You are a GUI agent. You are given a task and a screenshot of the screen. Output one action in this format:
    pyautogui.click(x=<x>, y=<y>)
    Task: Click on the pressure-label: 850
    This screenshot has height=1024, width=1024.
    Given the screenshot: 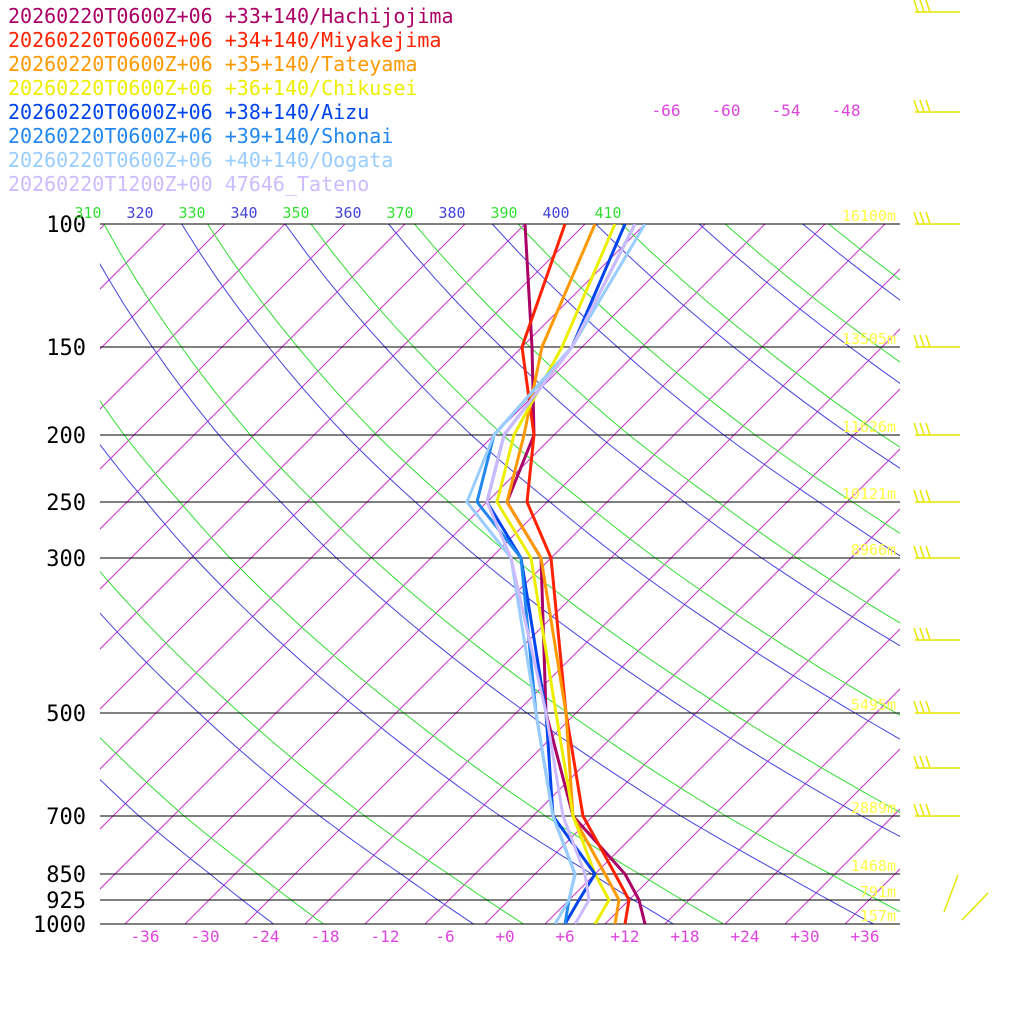 What is the action you would take?
    pyautogui.click(x=66, y=875)
    